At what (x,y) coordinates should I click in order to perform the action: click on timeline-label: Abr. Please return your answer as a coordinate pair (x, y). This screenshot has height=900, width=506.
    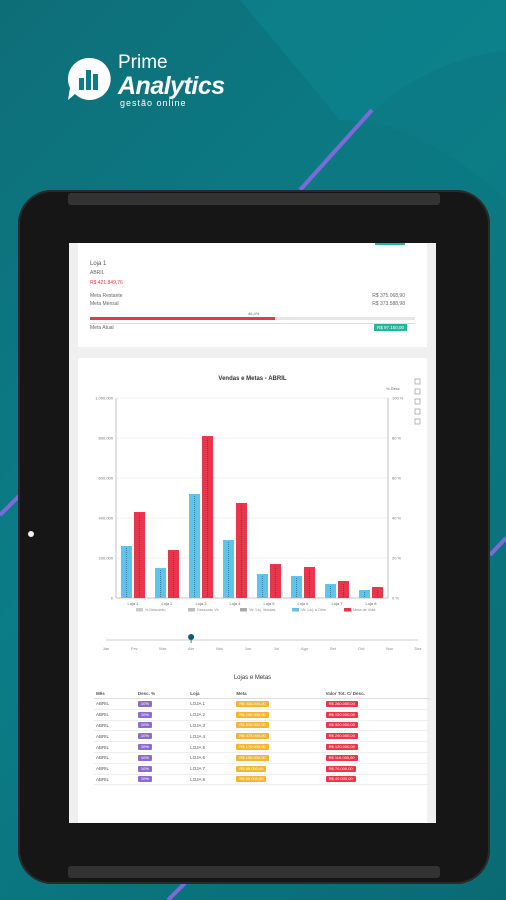
    Looking at the image, I should click on (191, 648).